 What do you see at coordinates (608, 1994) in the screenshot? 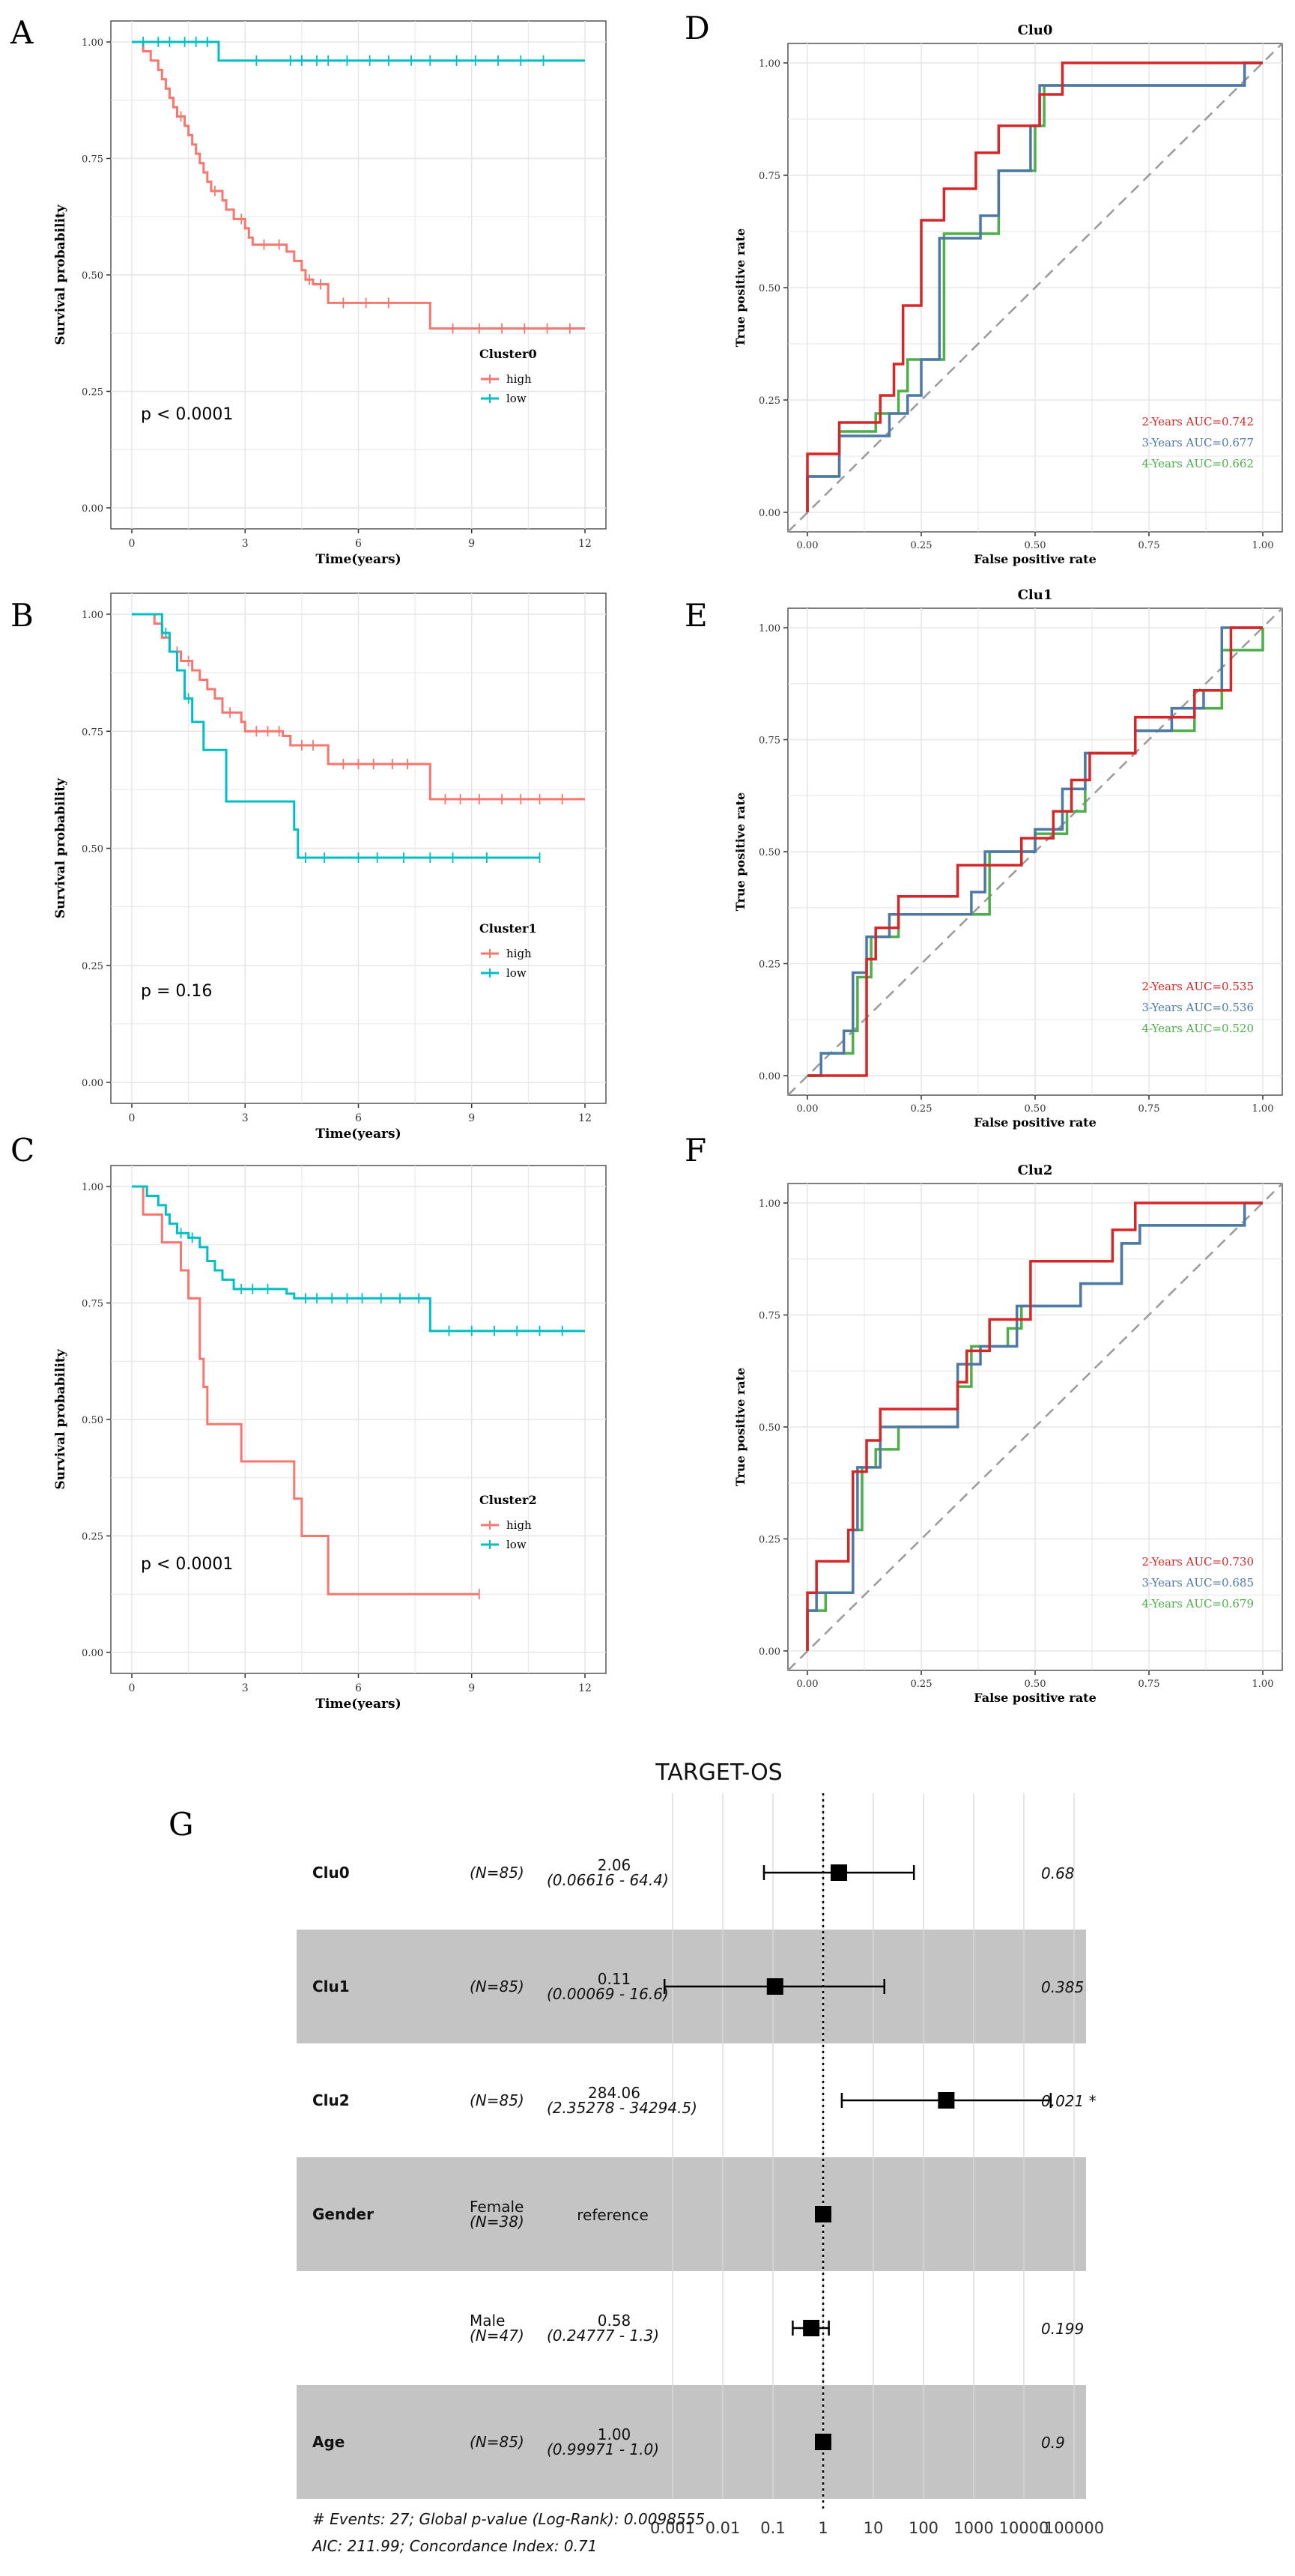
I see `forest-ci-text: (0.00069 - 16.6)` at bounding box center [608, 1994].